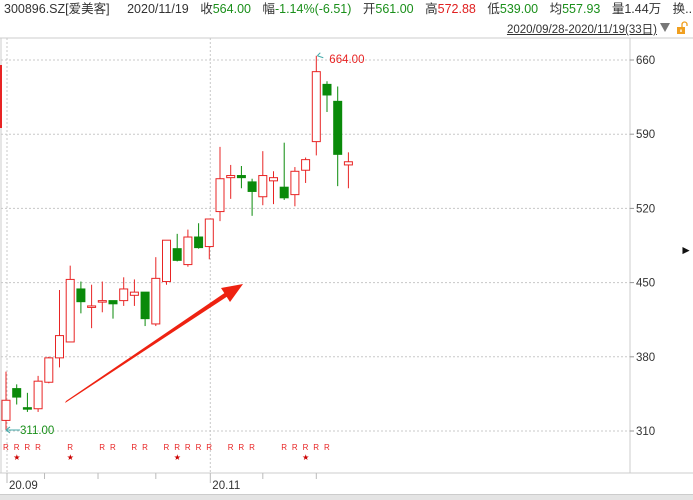  I want to click on min-pointer, so click(12, 430).